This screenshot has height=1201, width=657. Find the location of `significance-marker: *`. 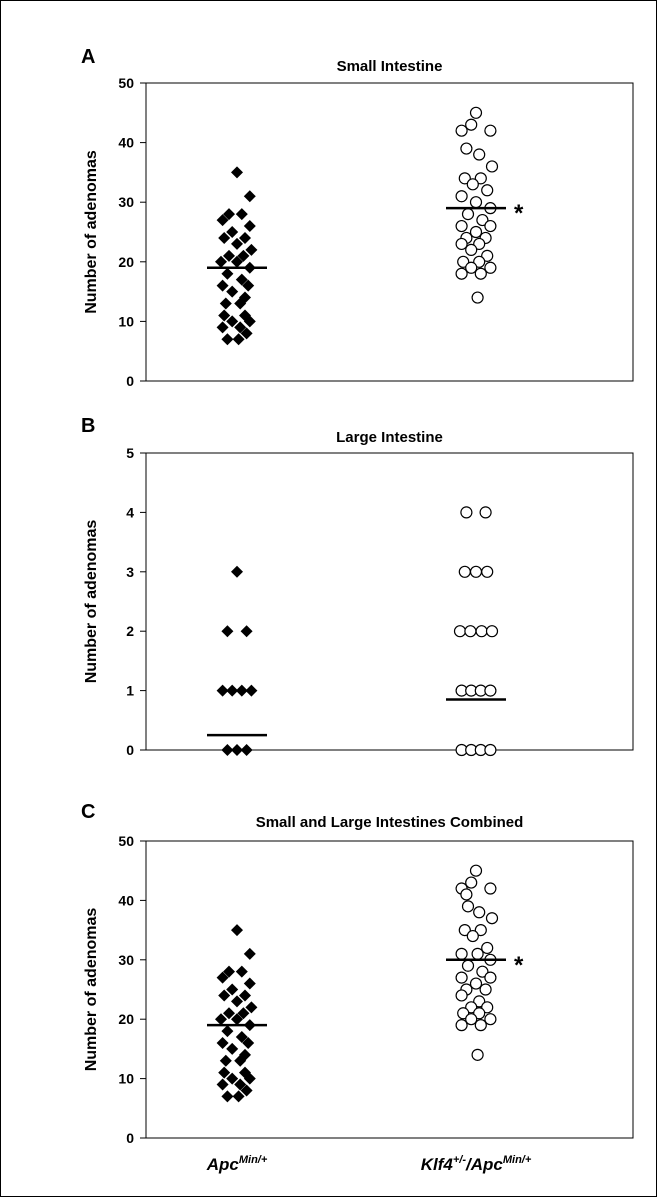

significance-marker: * is located at coordinates (519, 965).